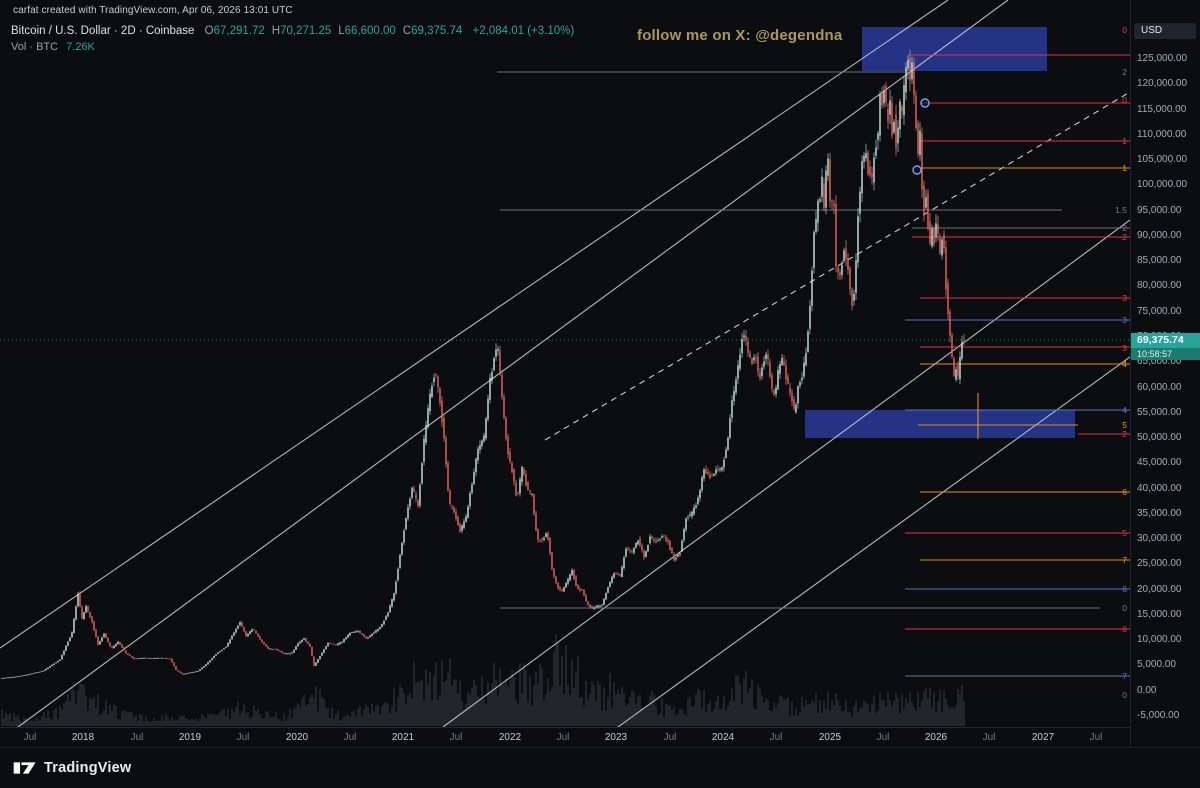 This screenshot has width=1200, height=788. I want to click on price-axis-label: 50,000.00, so click(1159, 438).